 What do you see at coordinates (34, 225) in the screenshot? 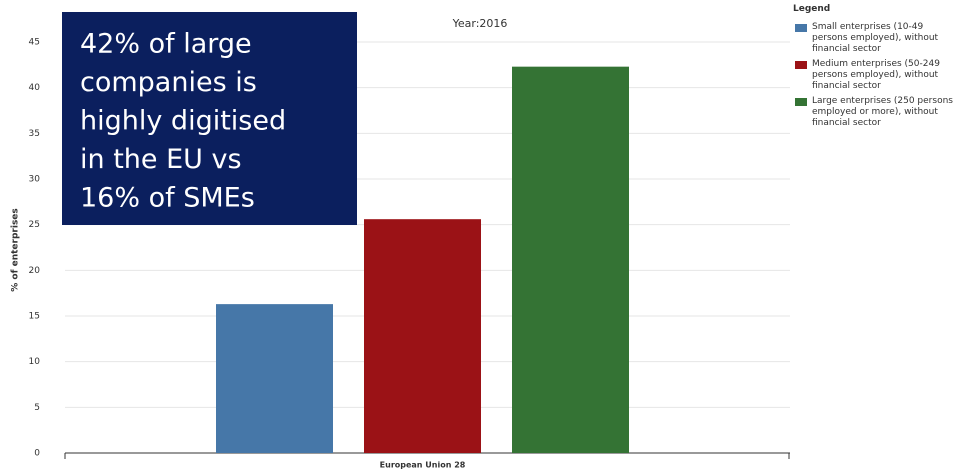
I see `y-tick-label: 25` at bounding box center [34, 225].